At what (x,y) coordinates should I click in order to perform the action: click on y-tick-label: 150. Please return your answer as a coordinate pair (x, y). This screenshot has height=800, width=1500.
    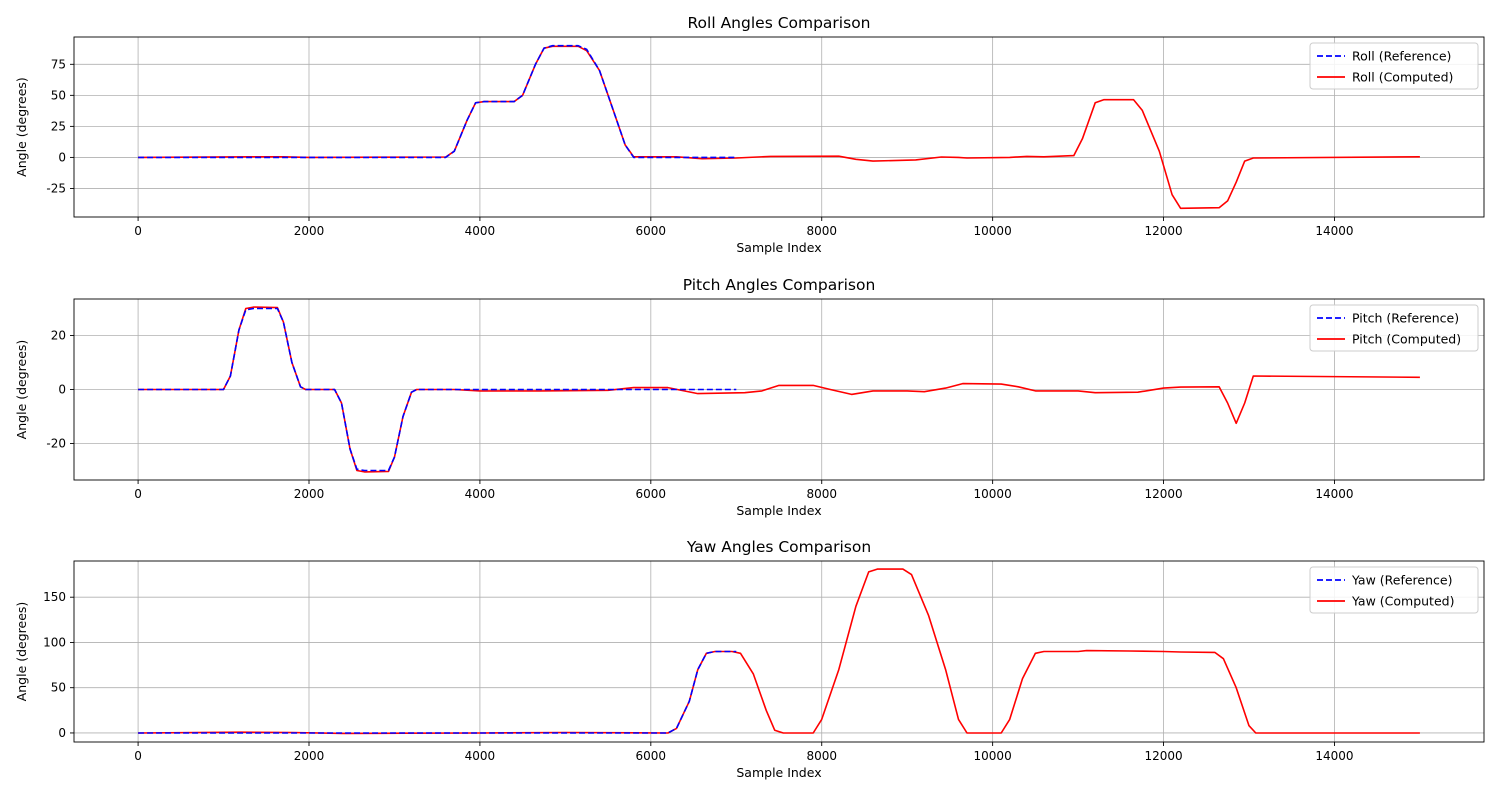
    Looking at the image, I should click on (54, 597).